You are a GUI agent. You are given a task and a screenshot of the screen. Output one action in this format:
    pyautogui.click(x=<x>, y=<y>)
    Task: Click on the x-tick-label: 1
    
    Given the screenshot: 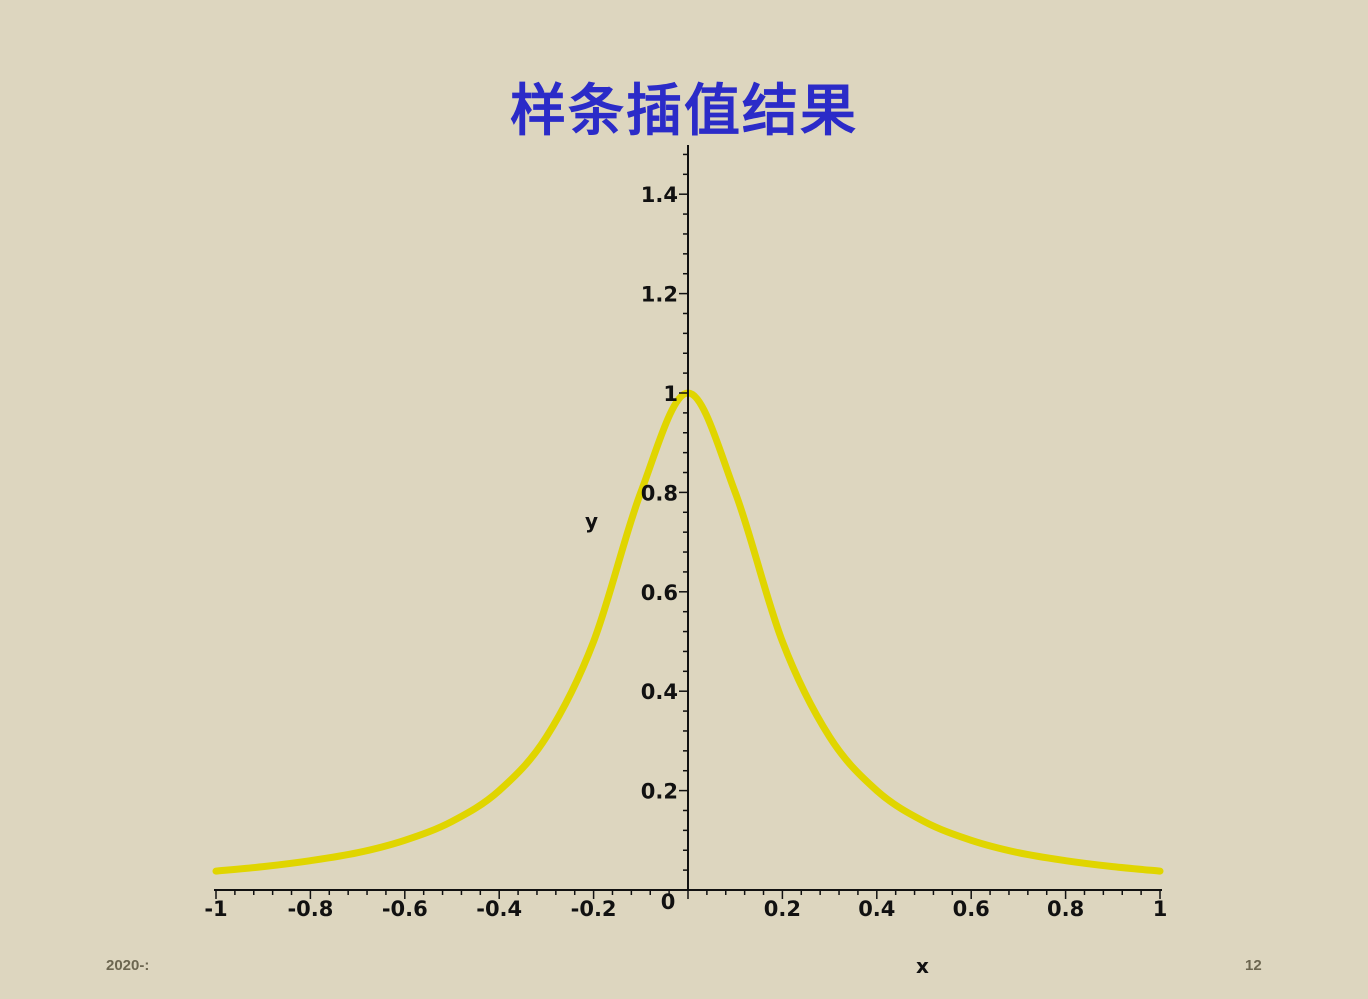 What is the action you would take?
    pyautogui.click(x=1160, y=909)
    